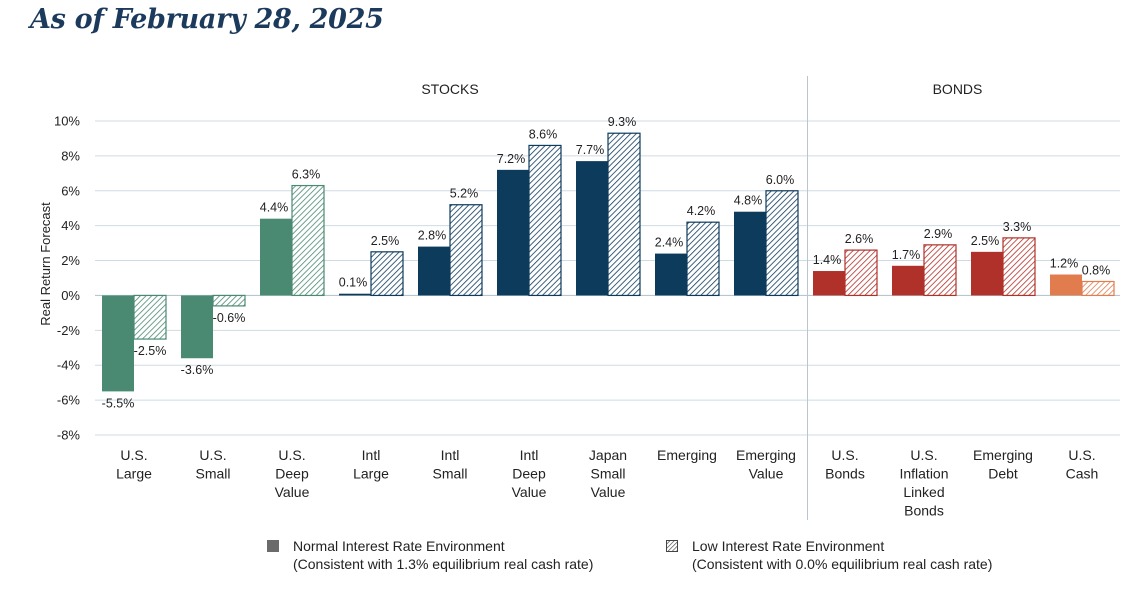  What do you see at coordinates (780, 180) in the screenshot?
I see `data-label: 6.0%` at bounding box center [780, 180].